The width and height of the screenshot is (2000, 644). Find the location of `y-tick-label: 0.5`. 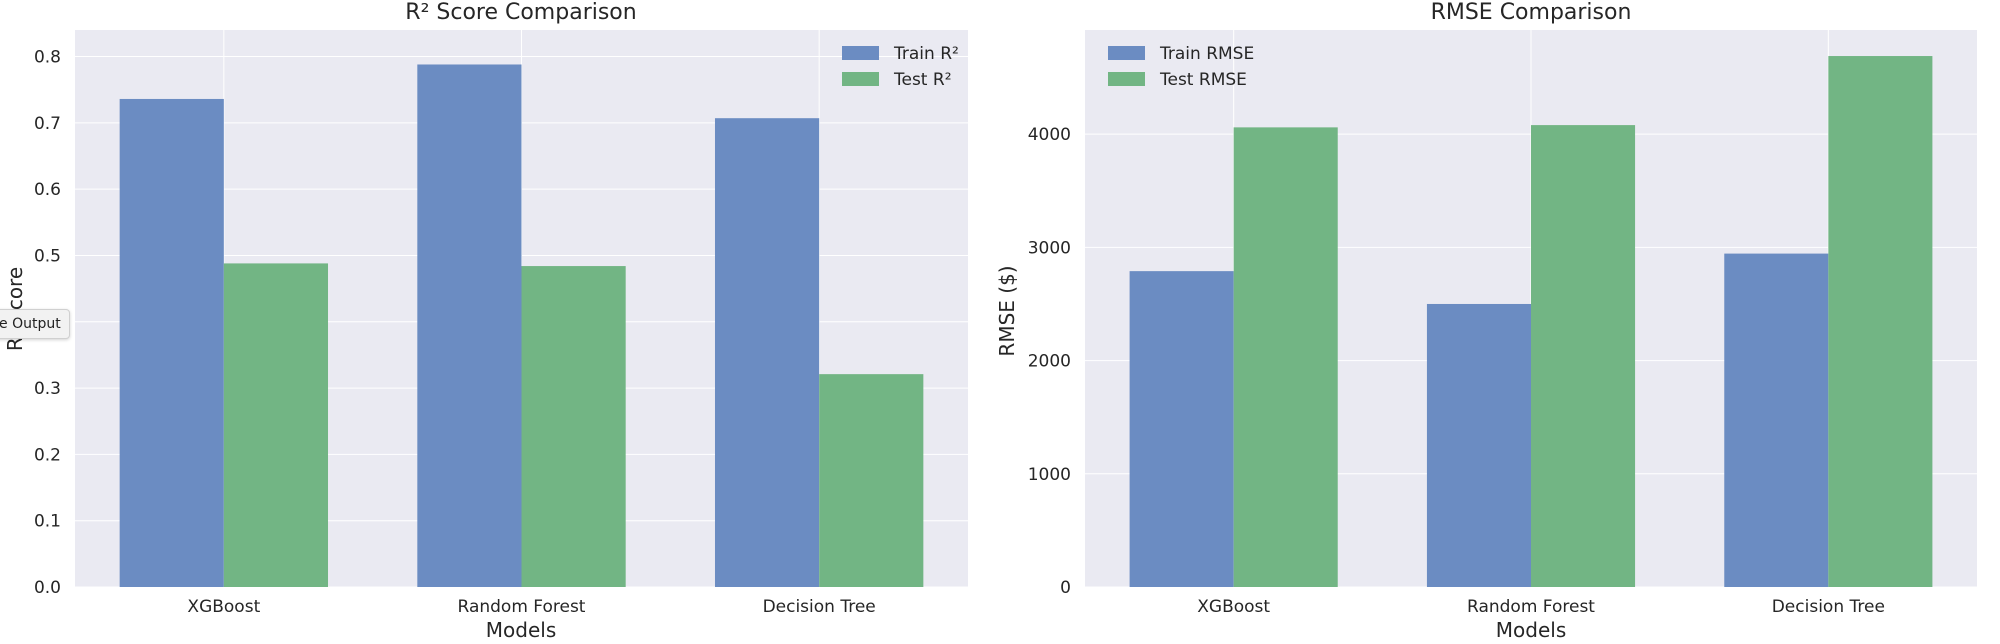

y-tick-label: 0.5 is located at coordinates (47, 256).